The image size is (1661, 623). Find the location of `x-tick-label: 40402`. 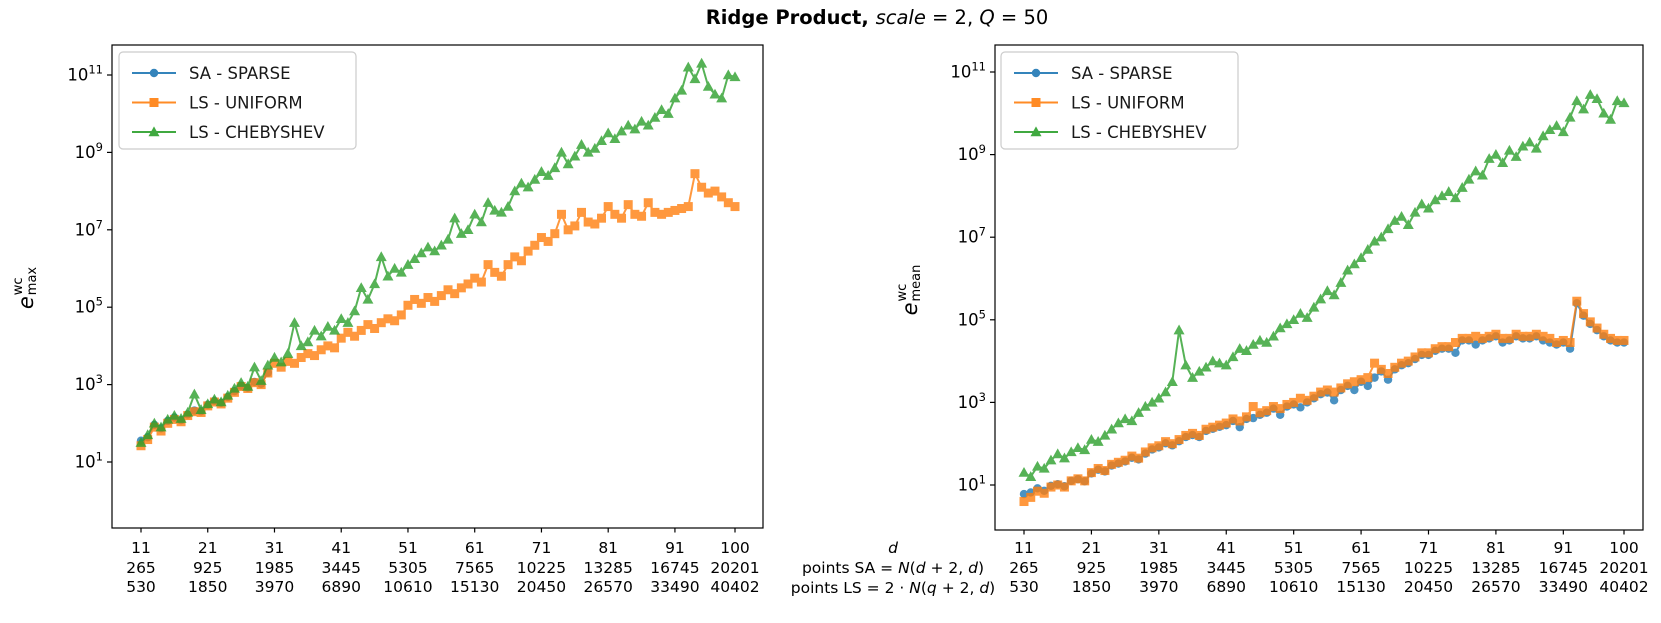

x-tick-label: 40402 is located at coordinates (1623, 587).